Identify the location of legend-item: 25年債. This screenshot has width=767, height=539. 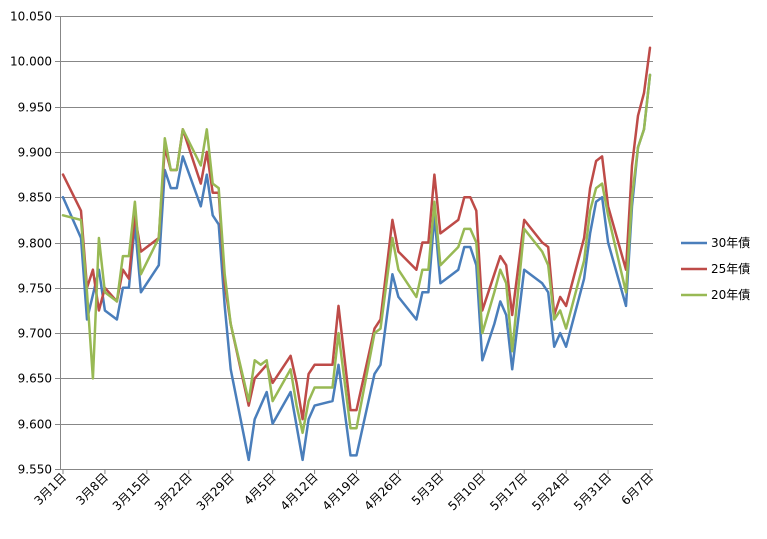
(715, 268).